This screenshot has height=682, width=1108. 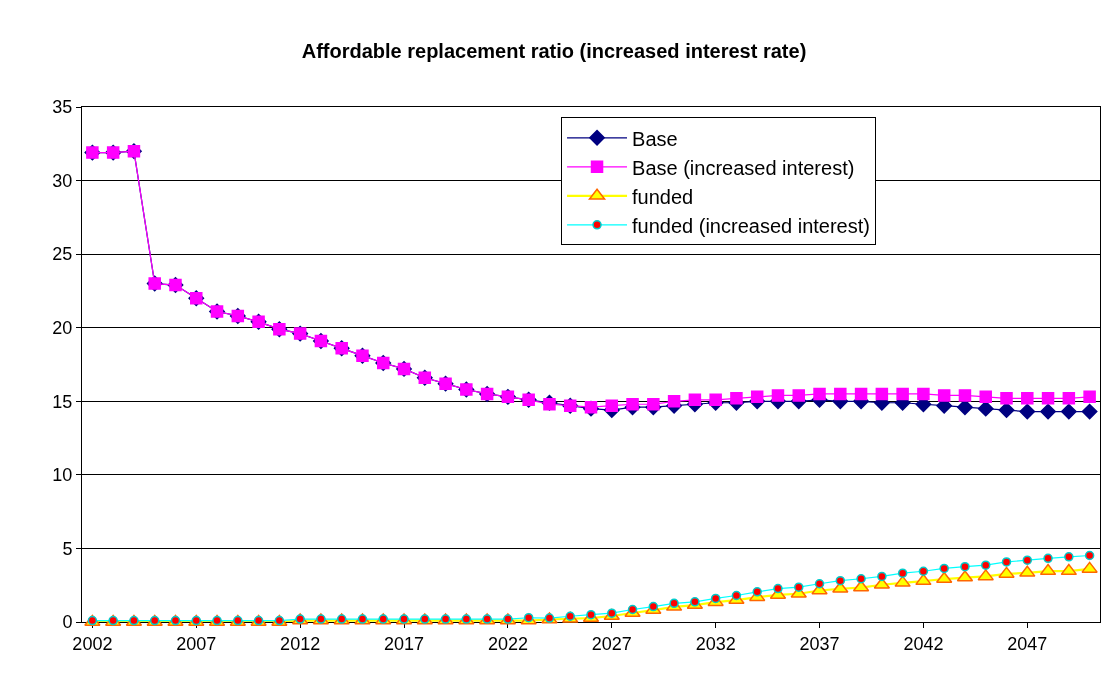 I want to click on y-tick-label: 25, so click(x=62, y=254).